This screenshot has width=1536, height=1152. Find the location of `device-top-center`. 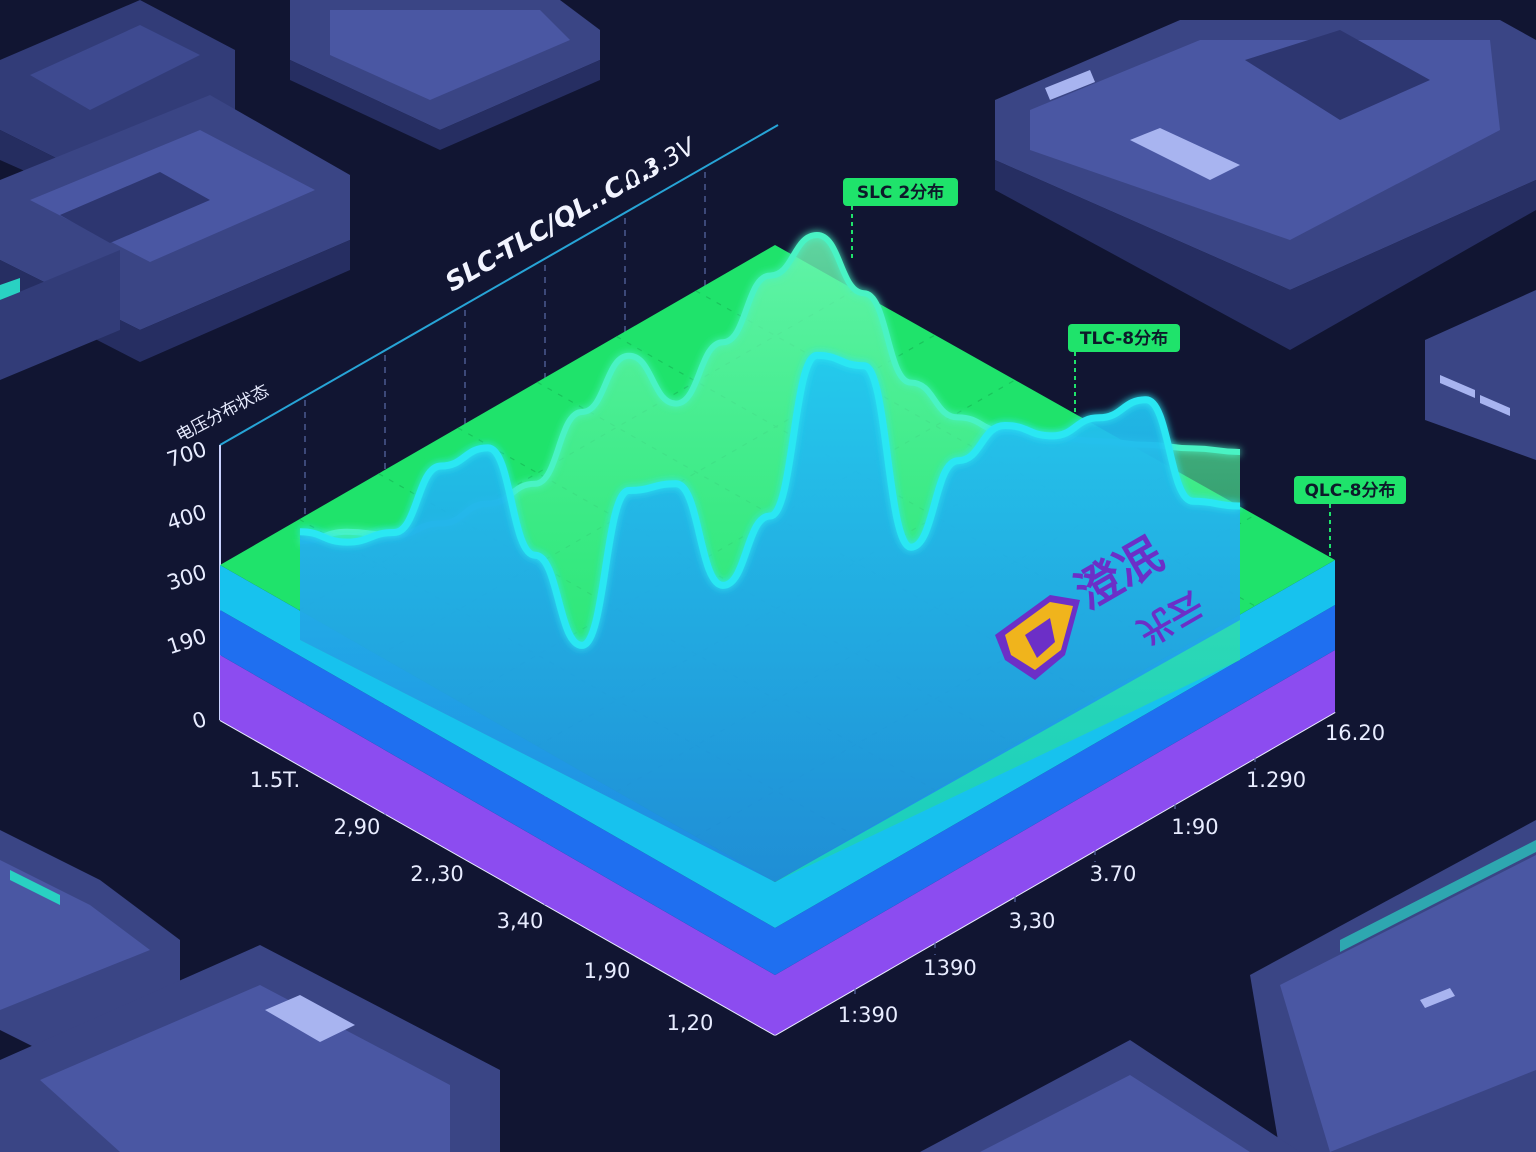

device-top-center is located at coordinates (445, 75).